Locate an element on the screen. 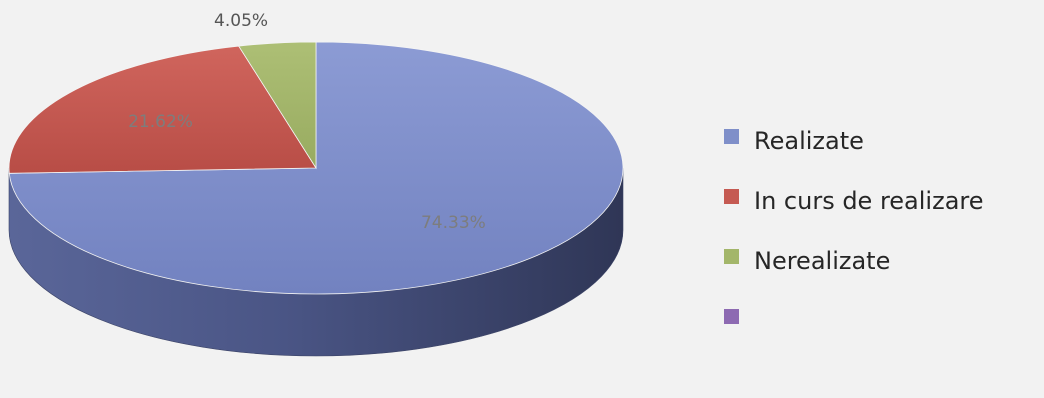 This screenshot has height=398, width=1044. legend: Realizate In curs de realizare Nerealizate is located at coordinates (854, 225).